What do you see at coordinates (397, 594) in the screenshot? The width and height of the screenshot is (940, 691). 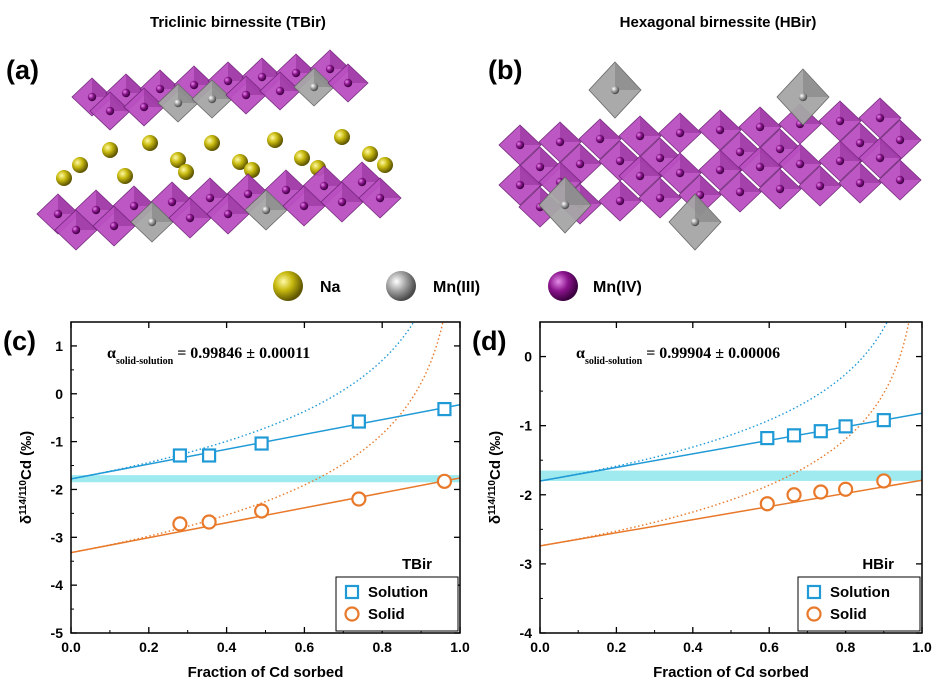 I see `chart-legend: TBir Solution Solid` at bounding box center [397, 594].